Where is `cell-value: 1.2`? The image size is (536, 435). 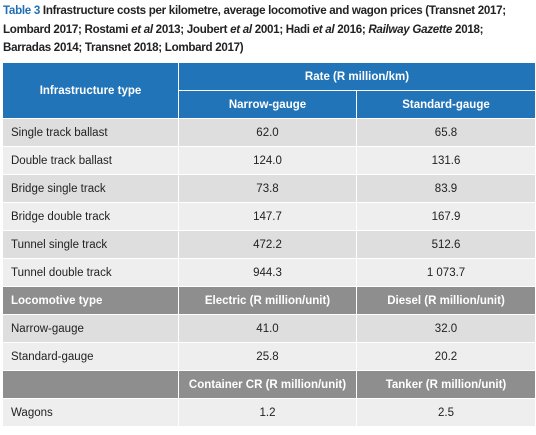
cell-value: 1.2 is located at coordinates (267, 412).